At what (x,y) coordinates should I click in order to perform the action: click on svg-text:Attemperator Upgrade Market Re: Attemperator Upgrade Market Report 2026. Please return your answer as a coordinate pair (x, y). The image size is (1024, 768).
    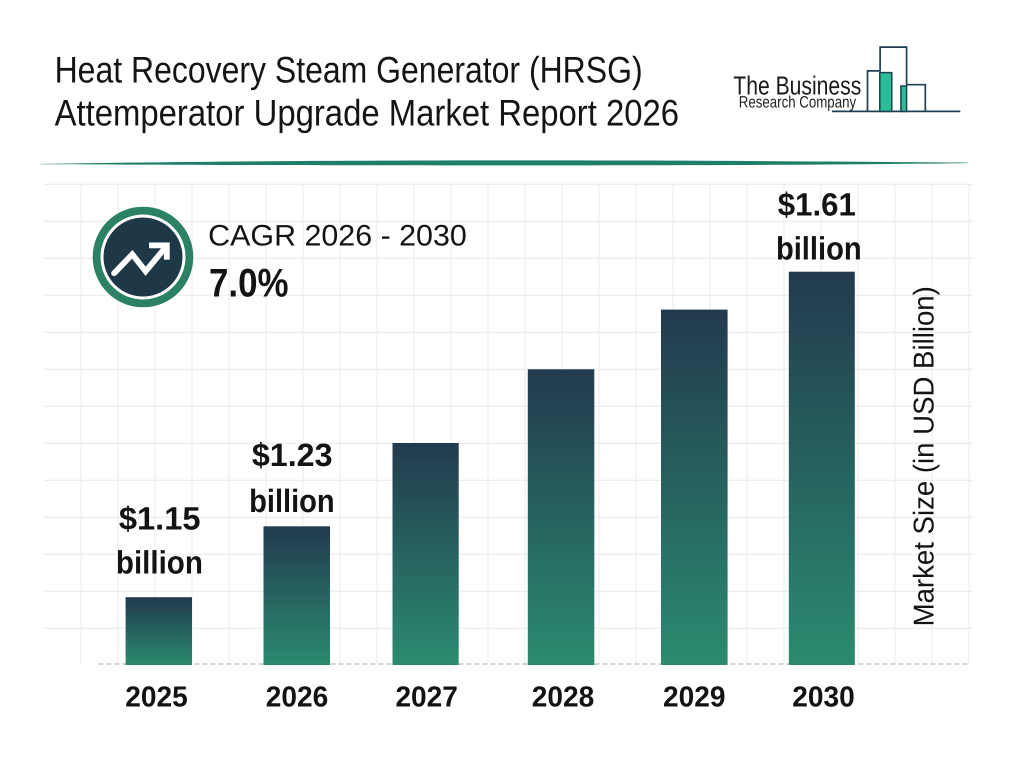
    Looking at the image, I should click on (367, 112).